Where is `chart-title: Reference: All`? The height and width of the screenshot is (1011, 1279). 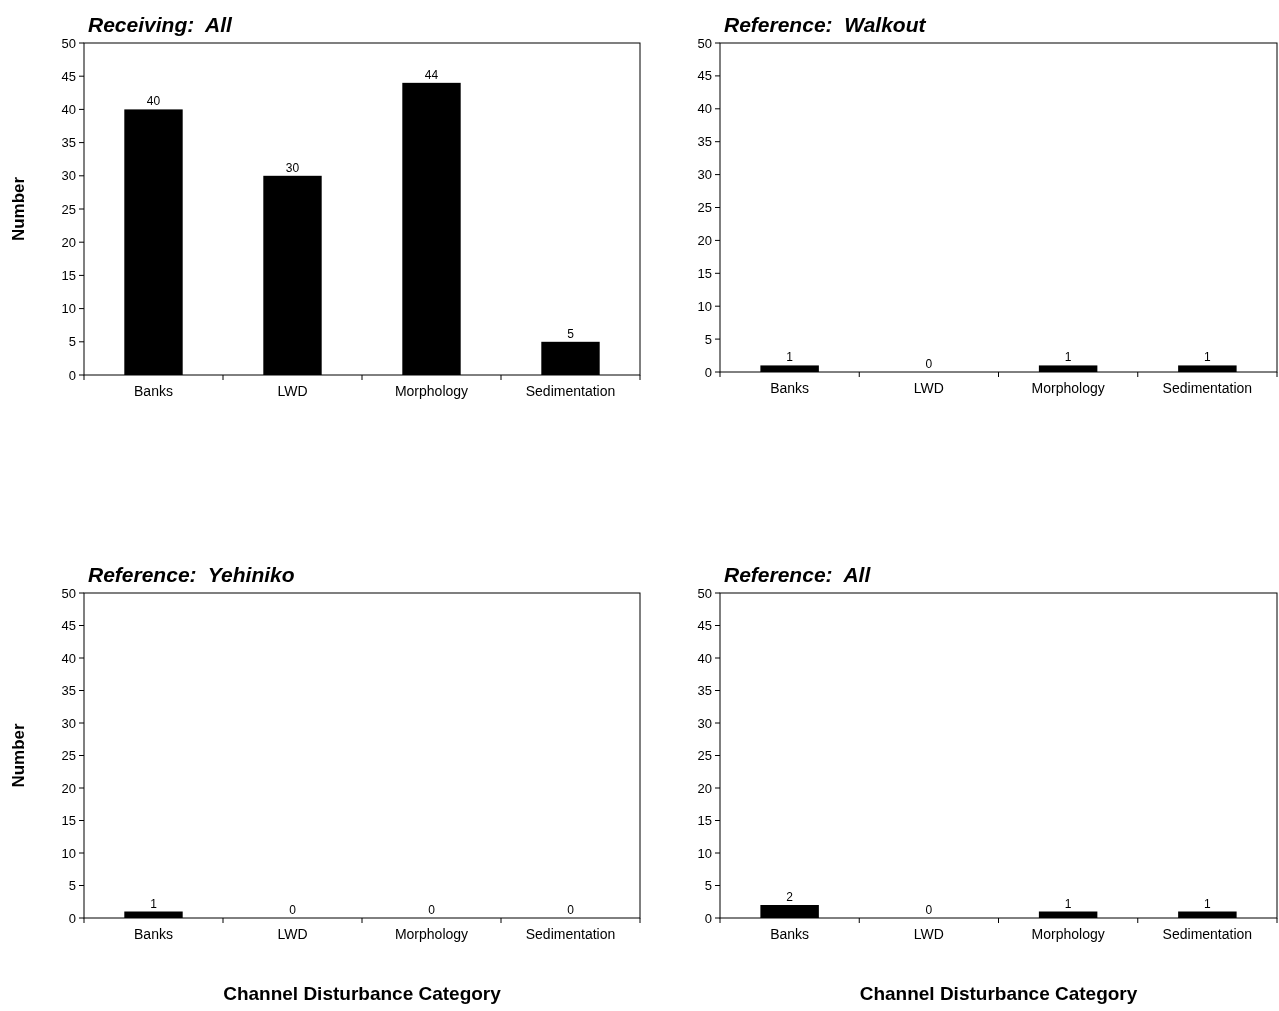
chart-title: Reference: All is located at coordinates (798, 574).